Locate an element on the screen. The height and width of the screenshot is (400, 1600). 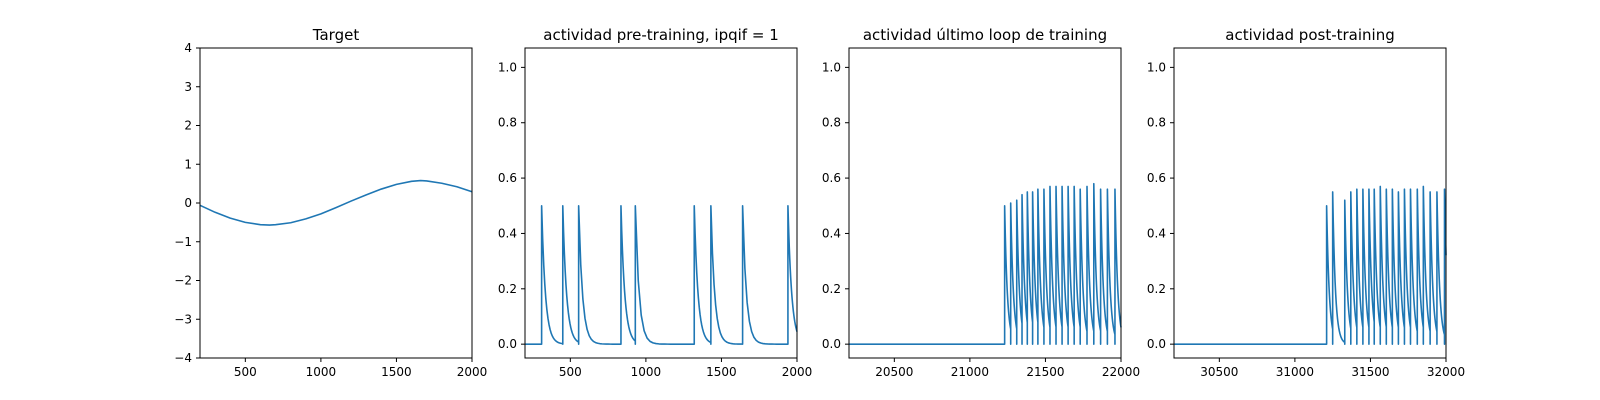
x-tick-label: 22000 is located at coordinates (1121, 372).